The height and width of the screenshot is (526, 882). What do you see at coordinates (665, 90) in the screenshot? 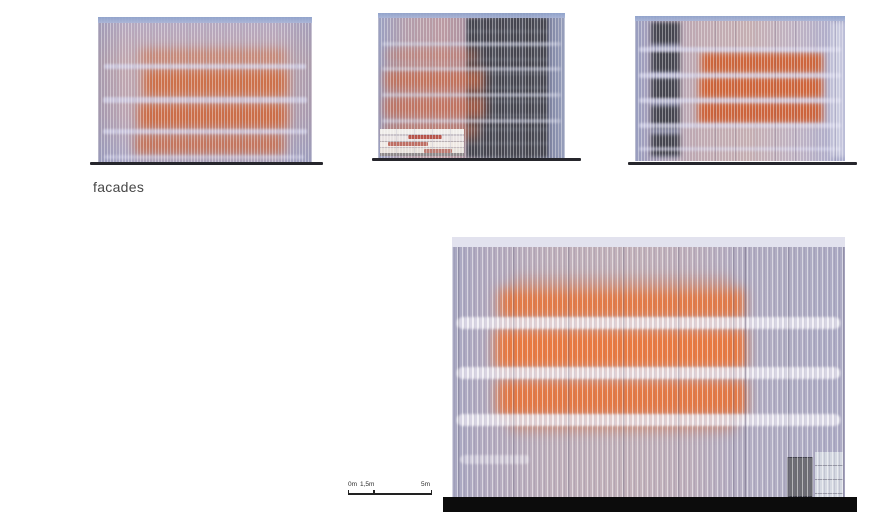
I see `dark-stair-core-strip` at bounding box center [665, 90].